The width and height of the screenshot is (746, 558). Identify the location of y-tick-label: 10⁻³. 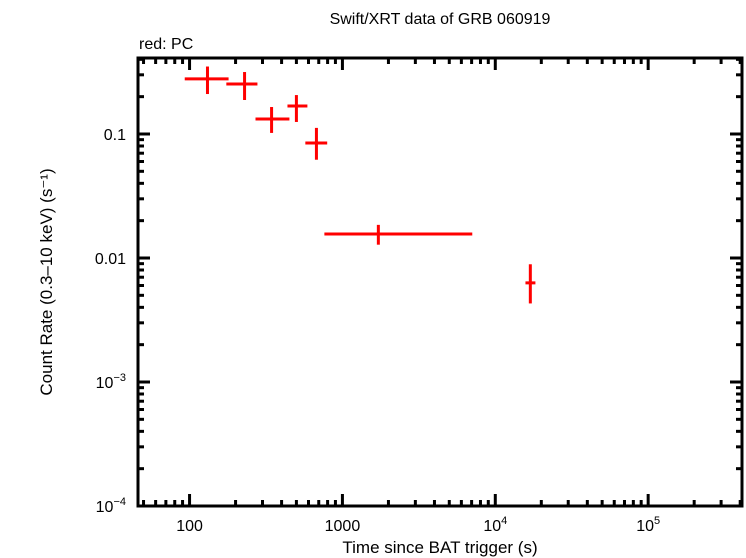
(111, 382).